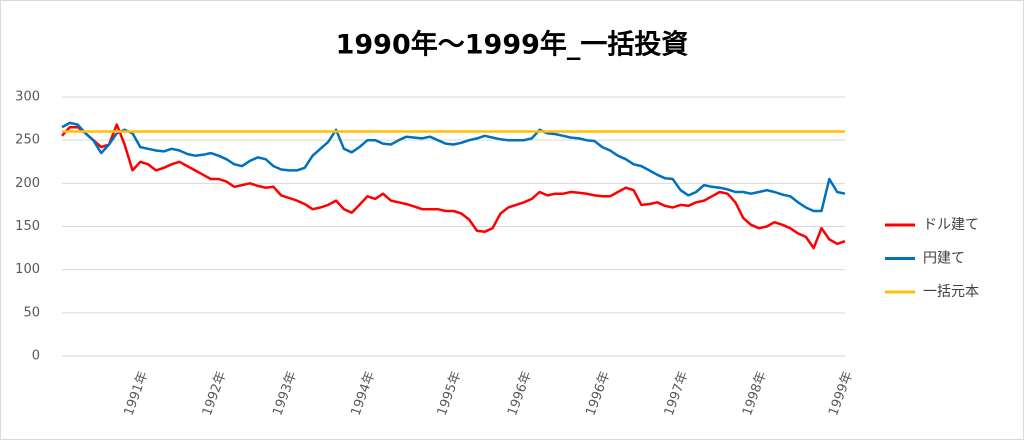 This screenshot has width=1024, height=444. I want to click on legend-label: 円建て, so click(944, 259).